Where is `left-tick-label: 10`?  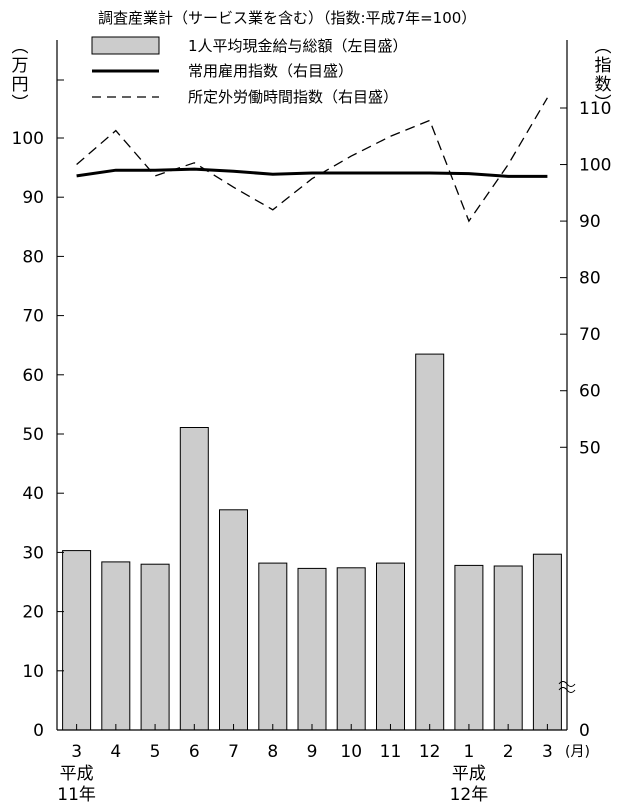 left-tick-label: 10 is located at coordinates (33, 672).